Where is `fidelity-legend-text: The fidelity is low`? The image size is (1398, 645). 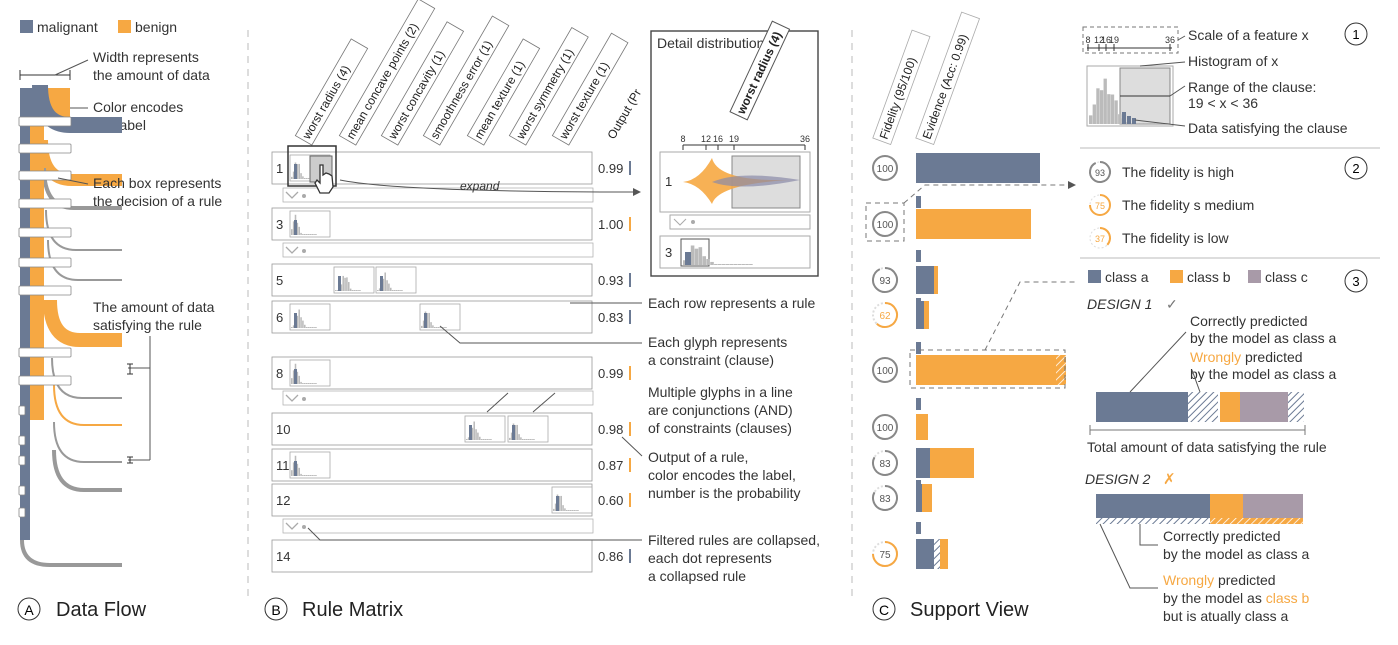
fidelity-legend-text: The fidelity is low is located at coordinates (1175, 238).